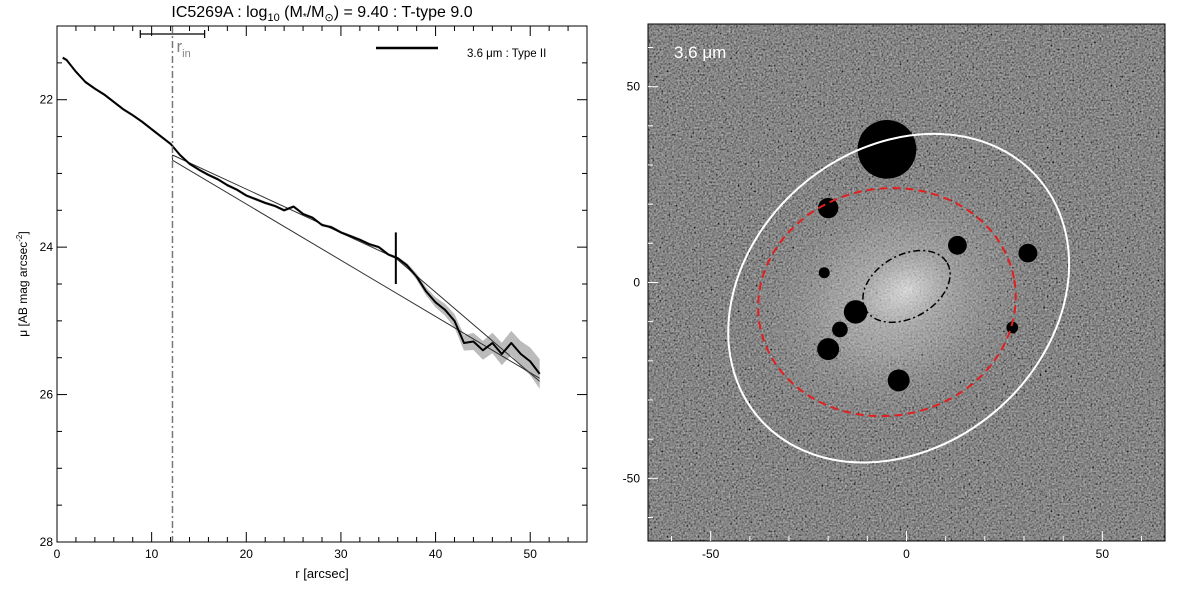 The height and width of the screenshot is (590, 1181). I want to click on y-tick-label: 24, so click(47, 247).